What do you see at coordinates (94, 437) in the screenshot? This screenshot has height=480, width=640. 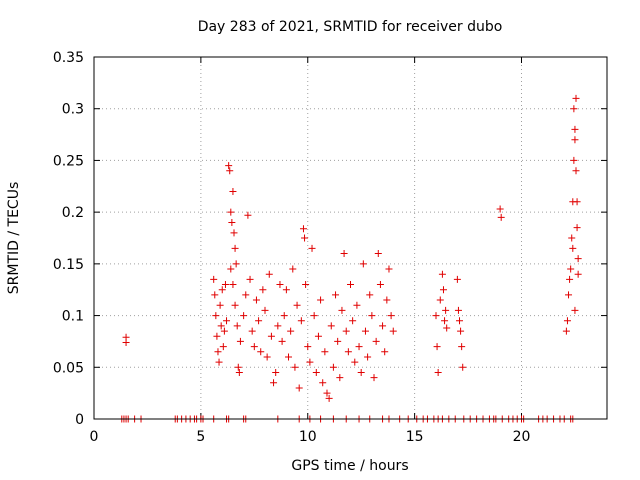 I see `x-tick-label: 0` at bounding box center [94, 437].